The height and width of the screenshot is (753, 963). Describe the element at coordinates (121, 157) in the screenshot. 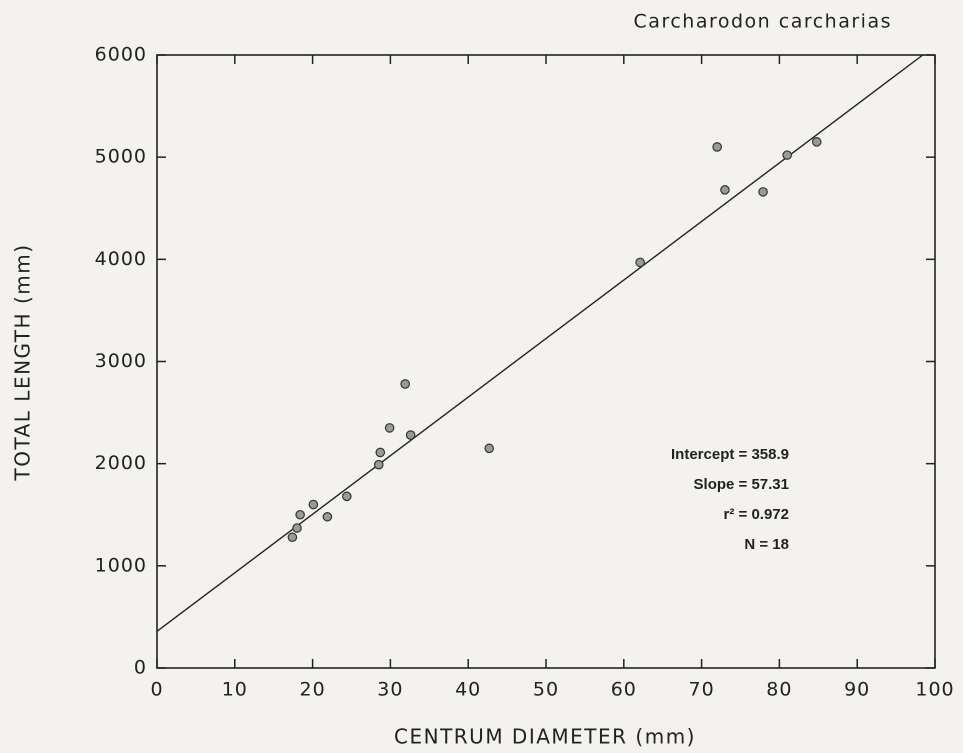

I see `y-tick-label: 5000` at that location.